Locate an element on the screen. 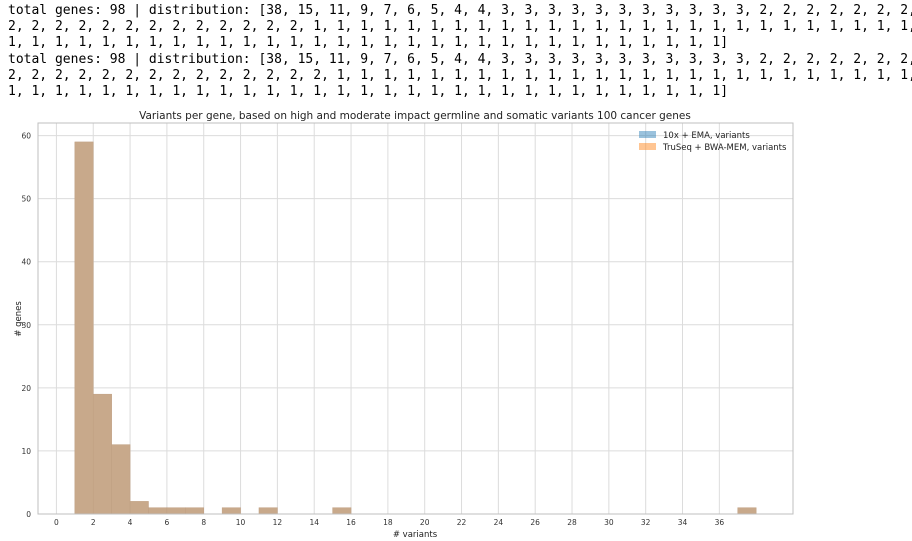  y-tick-labels: 0 10 20 30 40 50 60 is located at coordinates (26, 325).